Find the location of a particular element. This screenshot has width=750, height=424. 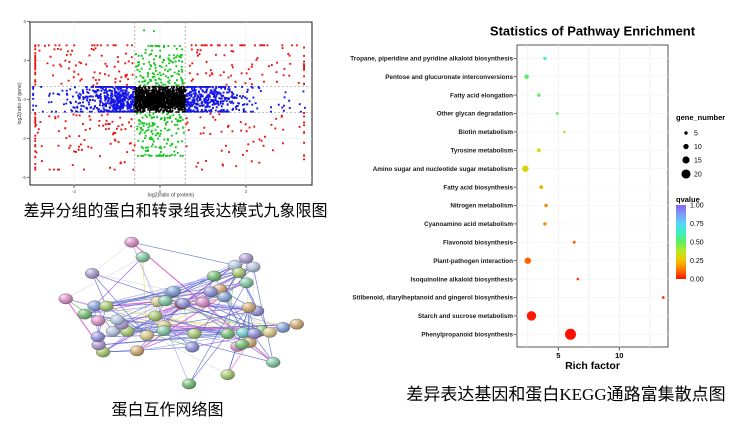

pathway-label: Fatty acid biosynthesis is located at coordinates (478, 187).